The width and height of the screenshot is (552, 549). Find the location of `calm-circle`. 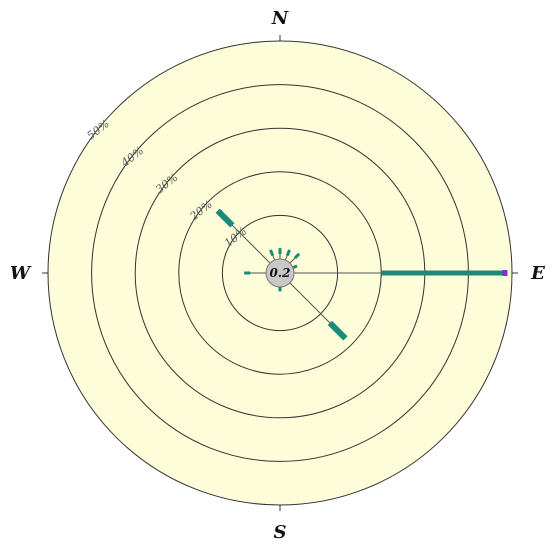

calm-circle is located at coordinates (280, 273).